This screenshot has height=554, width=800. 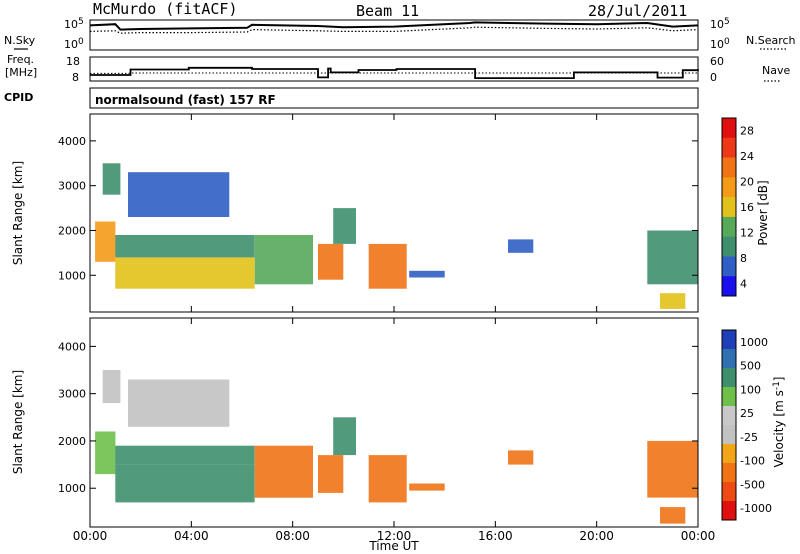 What do you see at coordinates (394, 98) in the screenshot?
I see `cpid-panel-frame` at bounding box center [394, 98].